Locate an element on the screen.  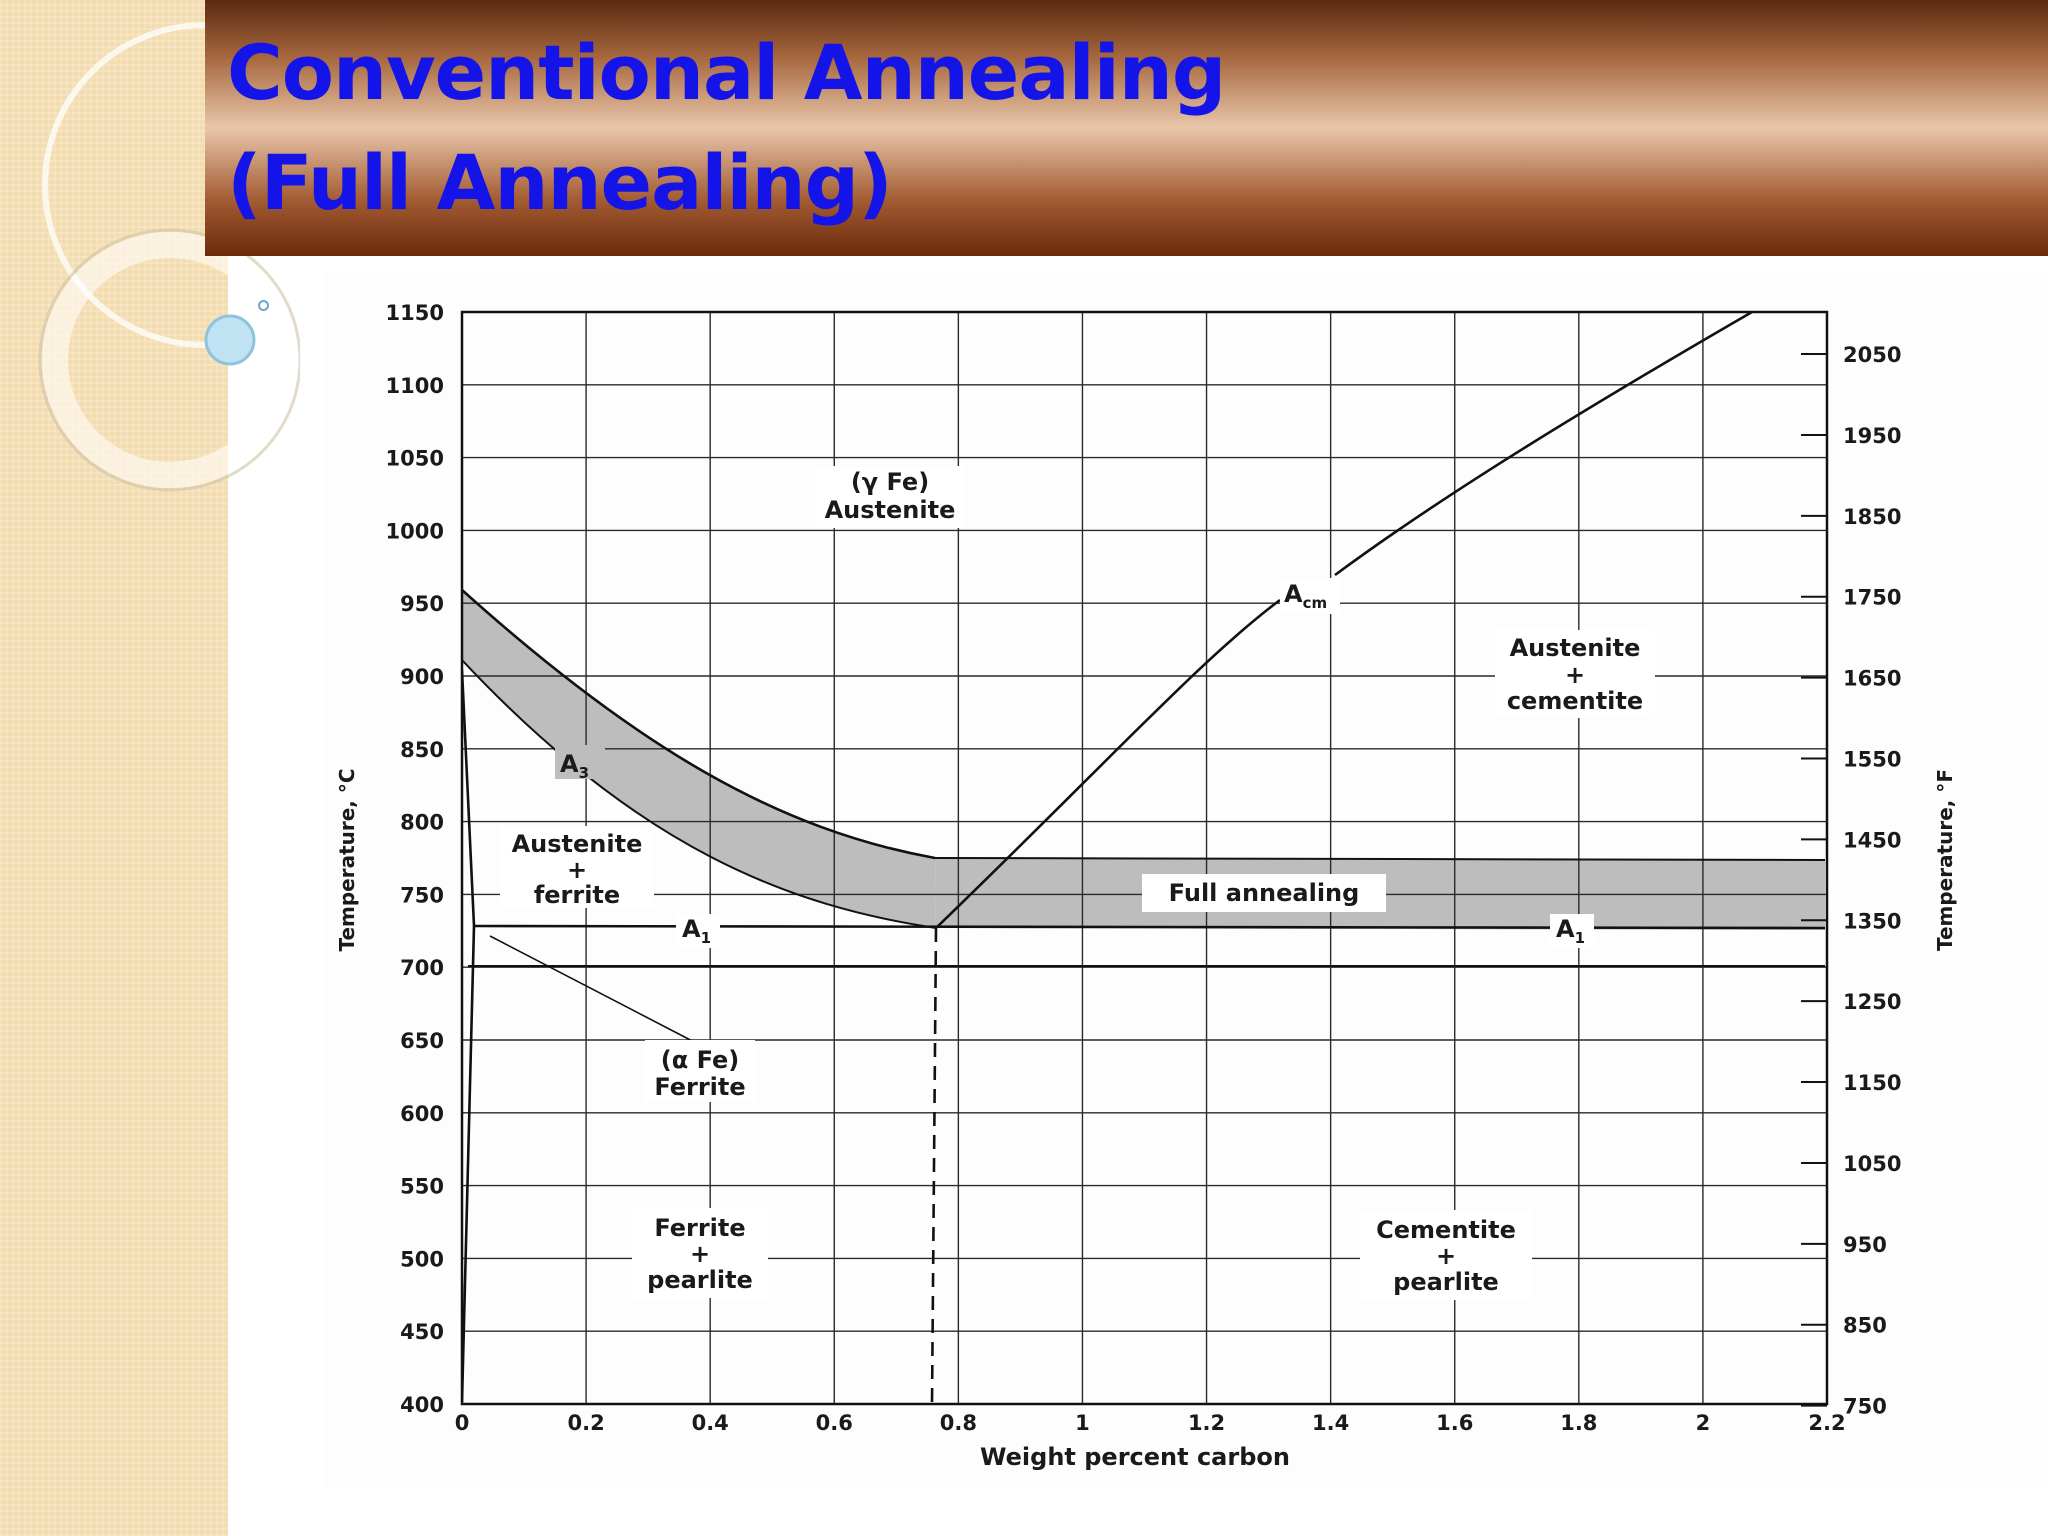
alpha-ferrite-pointer is located at coordinates (595, 990).